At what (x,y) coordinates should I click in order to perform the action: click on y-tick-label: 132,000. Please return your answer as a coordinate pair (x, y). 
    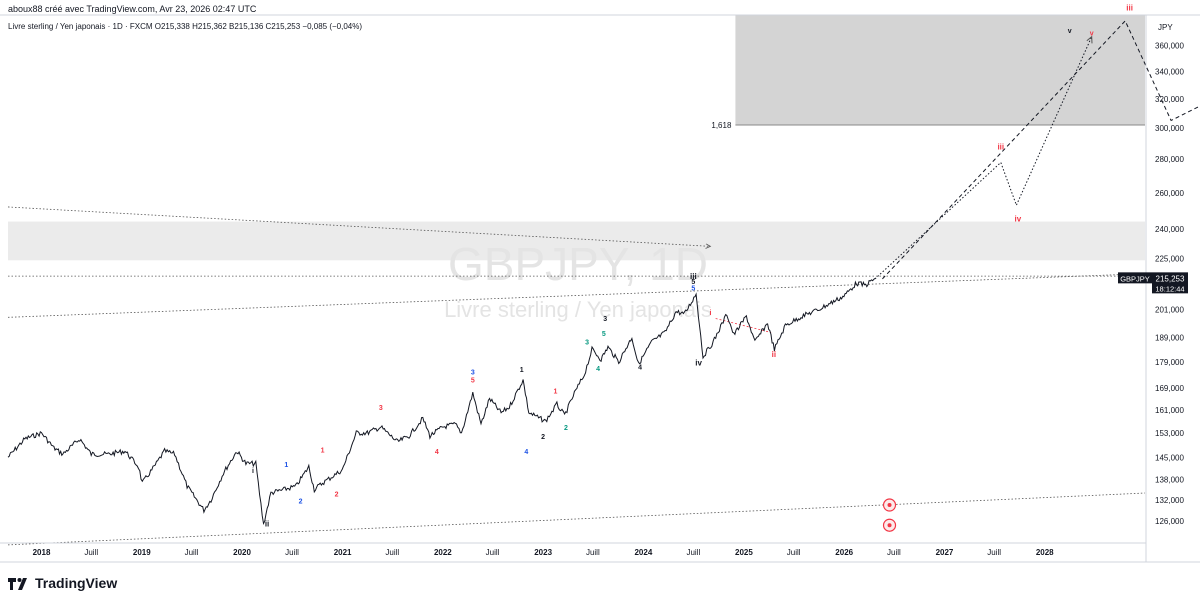
    Looking at the image, I should click on (1169, 500).